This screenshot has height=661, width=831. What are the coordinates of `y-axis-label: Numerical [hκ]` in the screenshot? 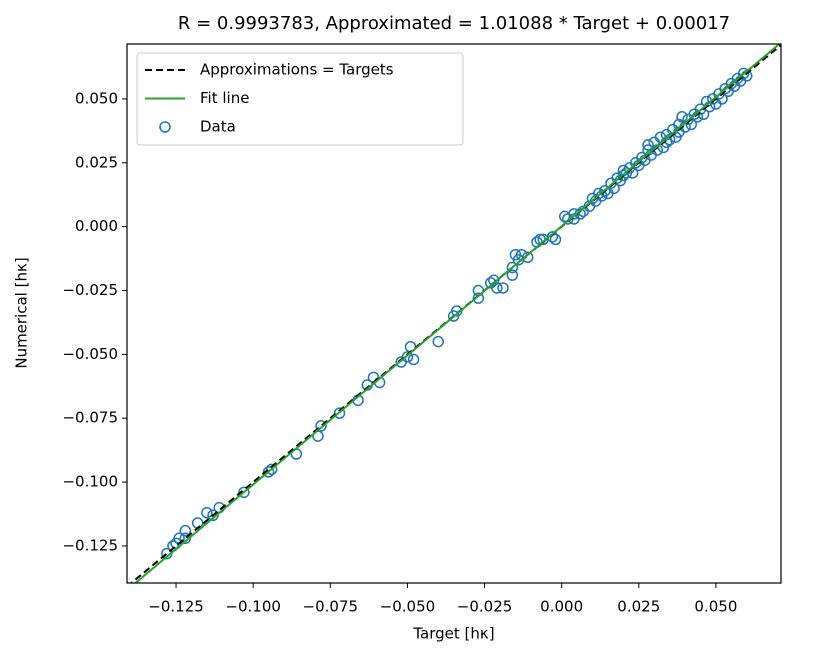 It's located at (22, 312).